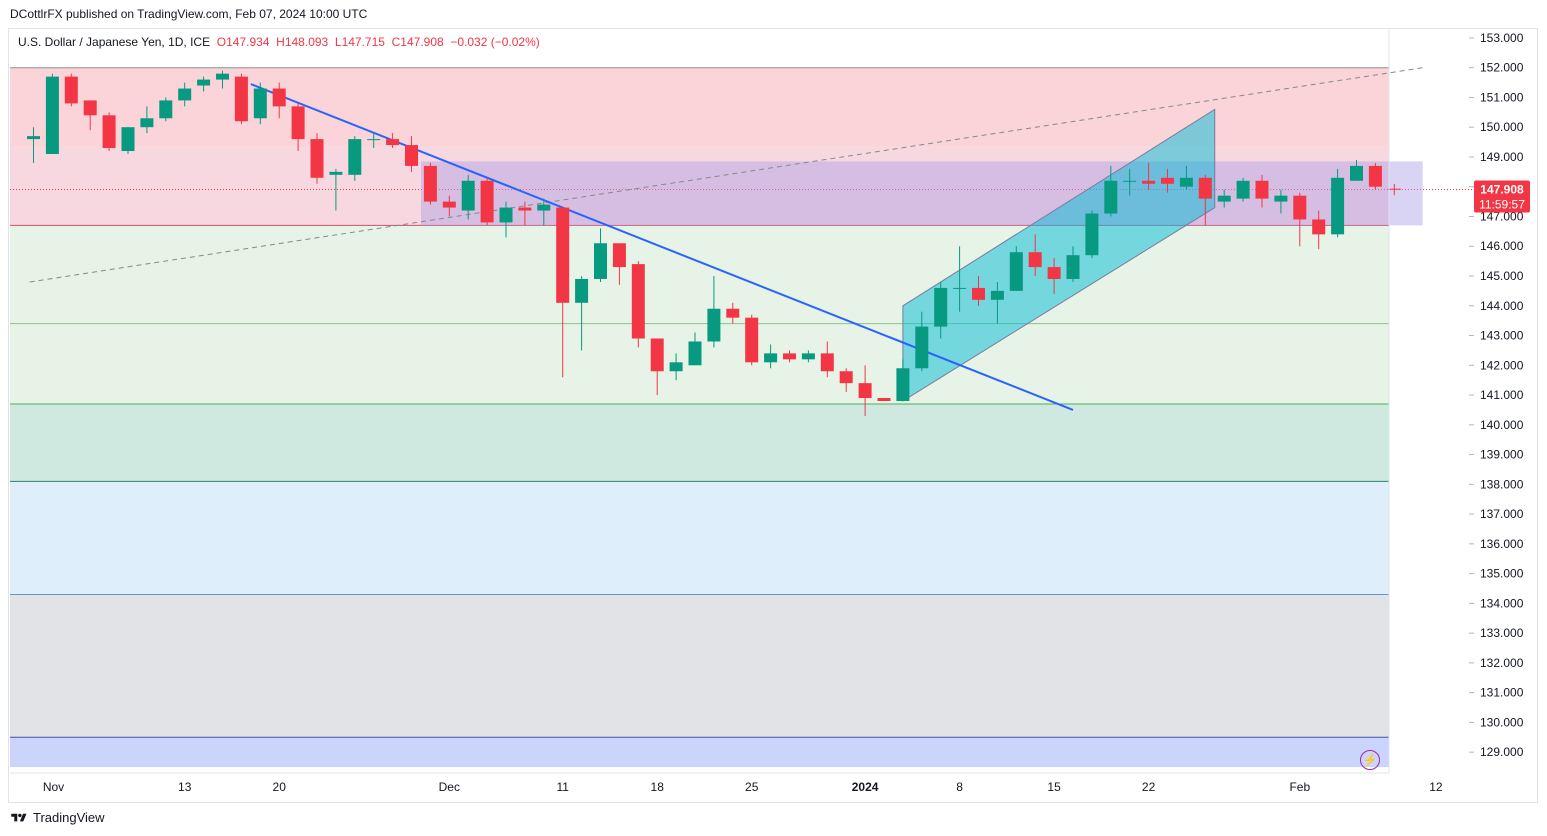 This screenshot has height=836, width=1547. I want to click on symbol-title: U.S. Dollar / Japanese Yen, 1D, ICE, so click(114, 42).